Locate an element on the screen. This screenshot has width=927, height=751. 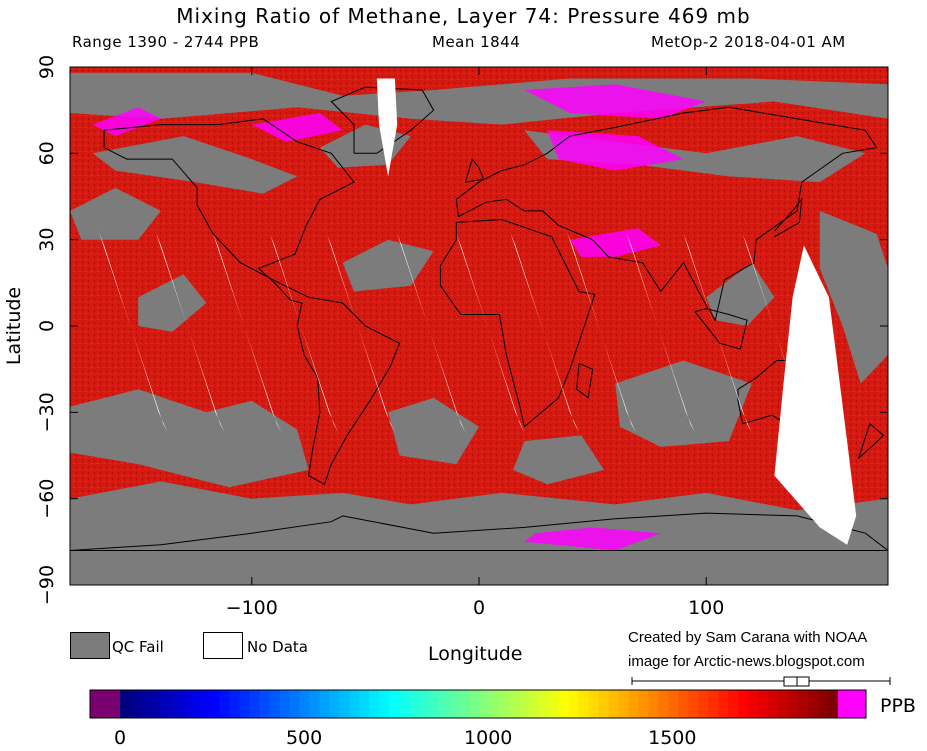
credit-line-2: image for Arctic-news.blogspot.com is located at coordinates (746, 661).